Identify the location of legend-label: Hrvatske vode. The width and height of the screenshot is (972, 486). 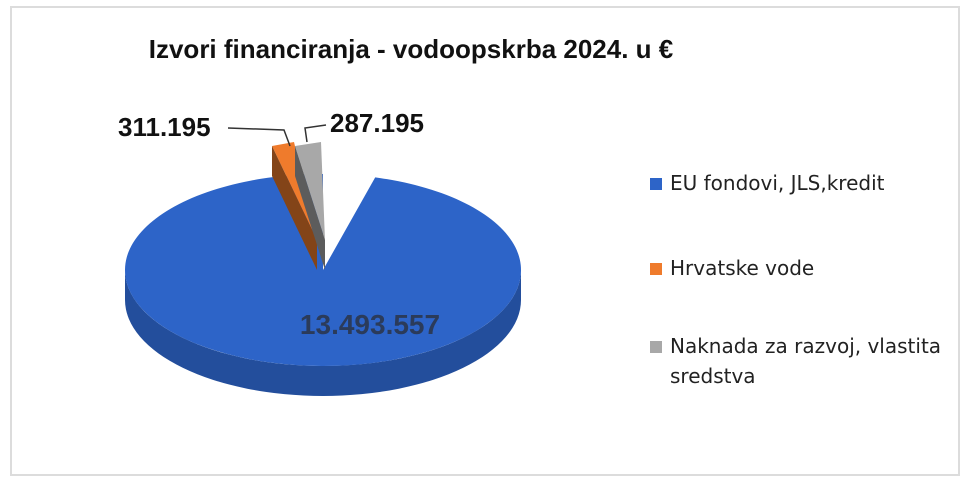
(742, 268).